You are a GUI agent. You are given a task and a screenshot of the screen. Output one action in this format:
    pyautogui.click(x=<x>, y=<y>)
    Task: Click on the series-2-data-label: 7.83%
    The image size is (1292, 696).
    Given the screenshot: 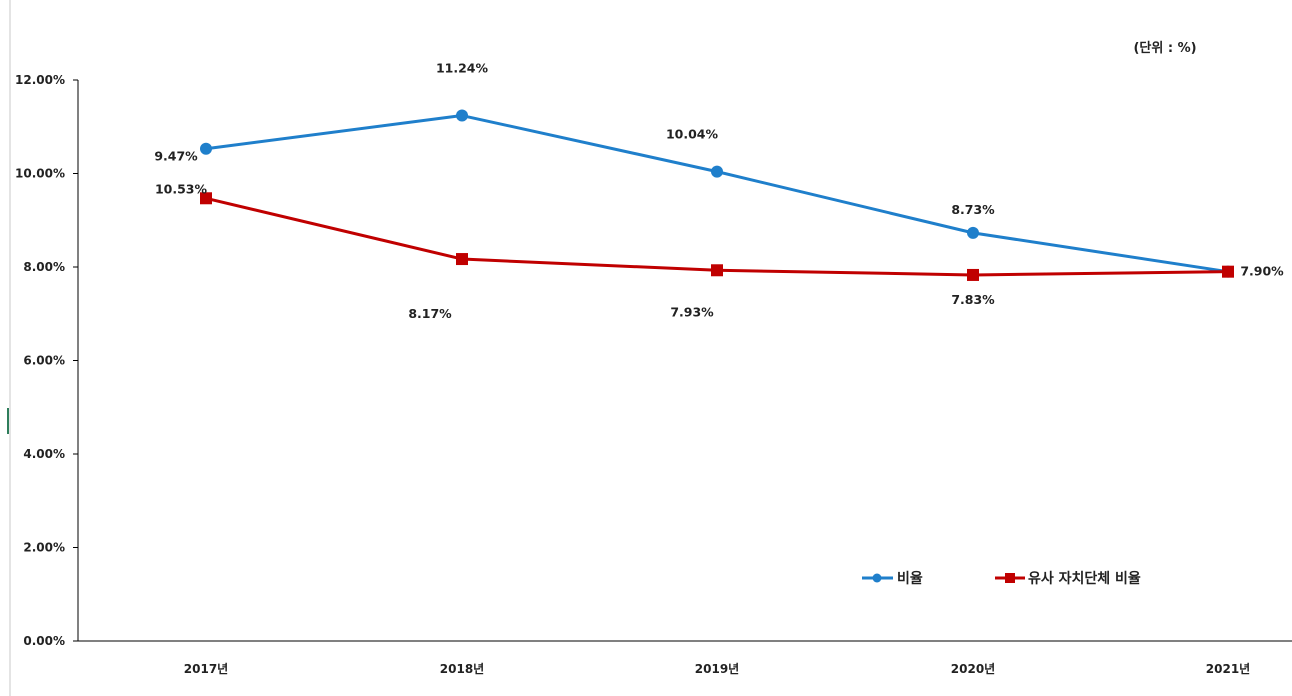 What is the action you would take?
    pyautogui.click(x=973, y=299)
    